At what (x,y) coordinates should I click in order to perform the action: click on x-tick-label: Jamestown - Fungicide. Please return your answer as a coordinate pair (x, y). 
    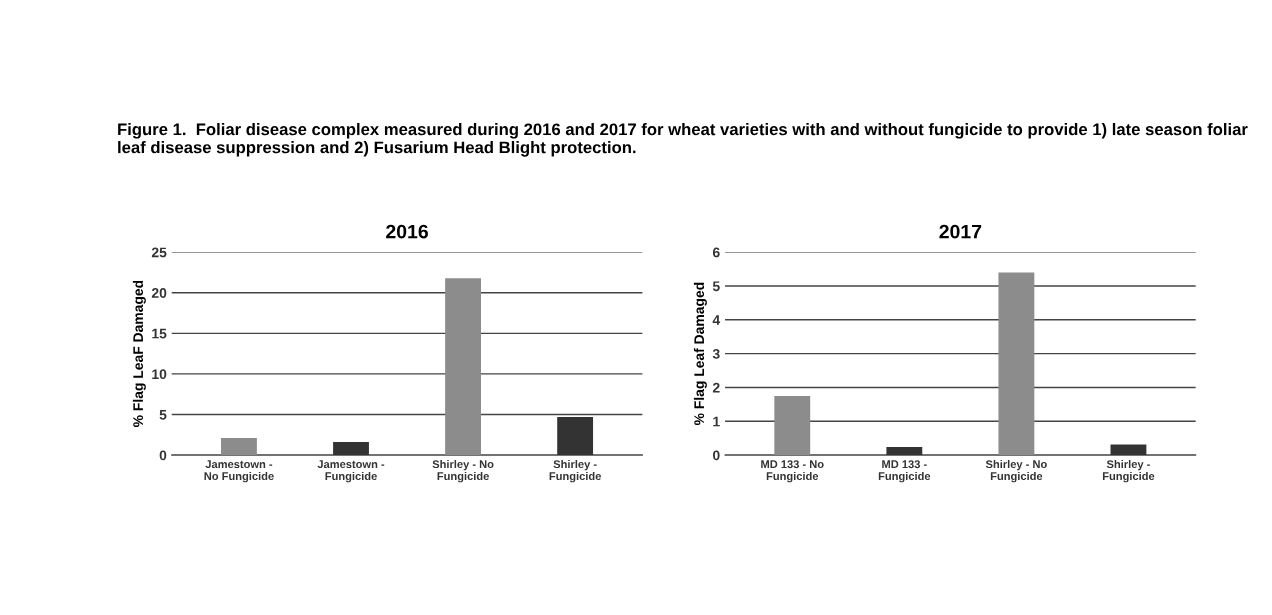
    Looking at the image, I should click on (351, 471).